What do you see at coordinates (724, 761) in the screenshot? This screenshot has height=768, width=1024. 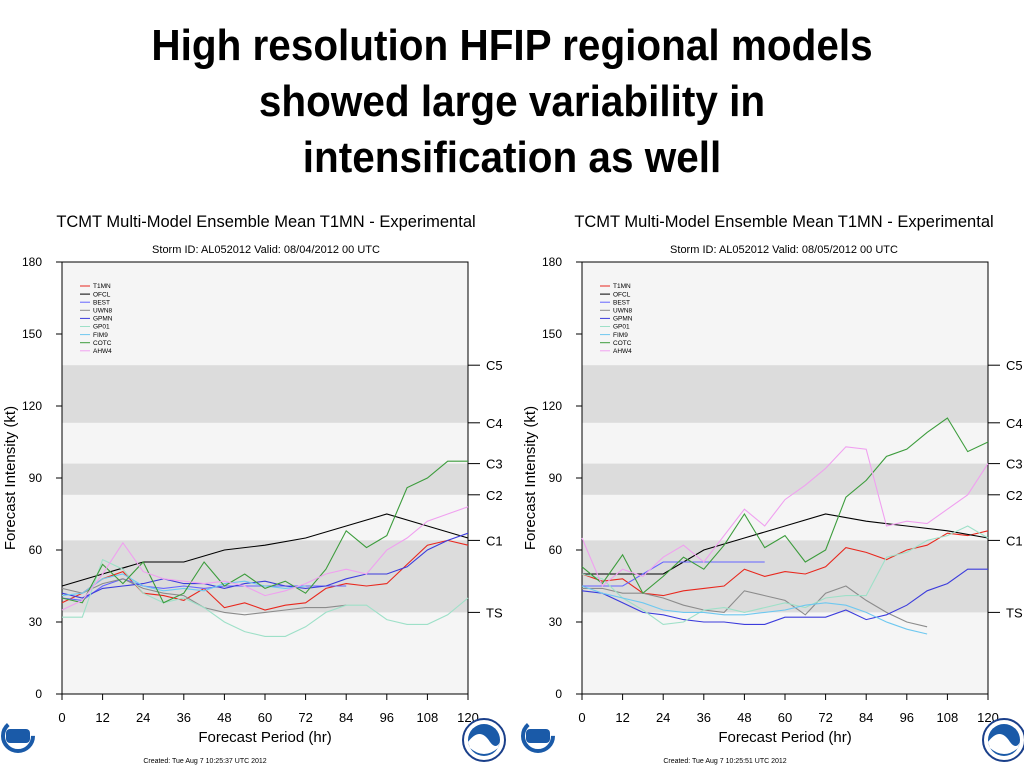 I see `created-timestamp: Created: Tue Aug 7 10:25:51 UTC 2012` at bounding box center [724, 761].